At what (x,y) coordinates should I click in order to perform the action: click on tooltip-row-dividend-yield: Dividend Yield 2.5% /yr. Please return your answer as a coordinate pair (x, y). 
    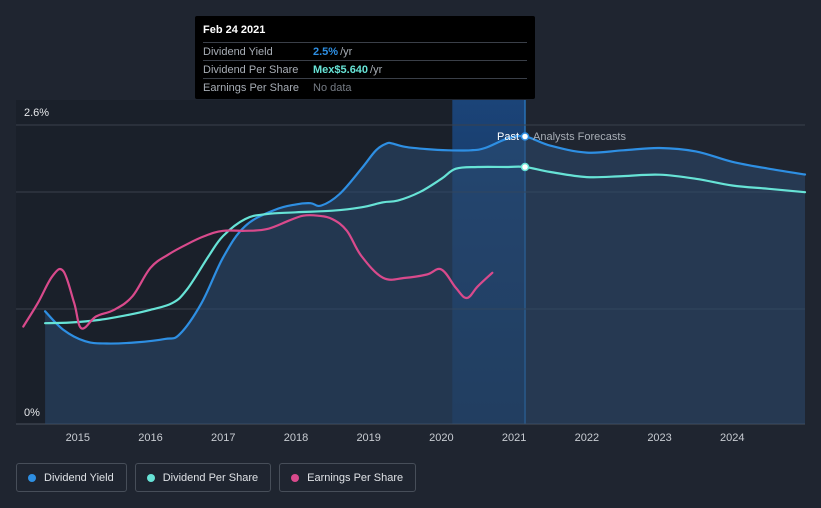
    Looking at the image, I should click on (365, 51).